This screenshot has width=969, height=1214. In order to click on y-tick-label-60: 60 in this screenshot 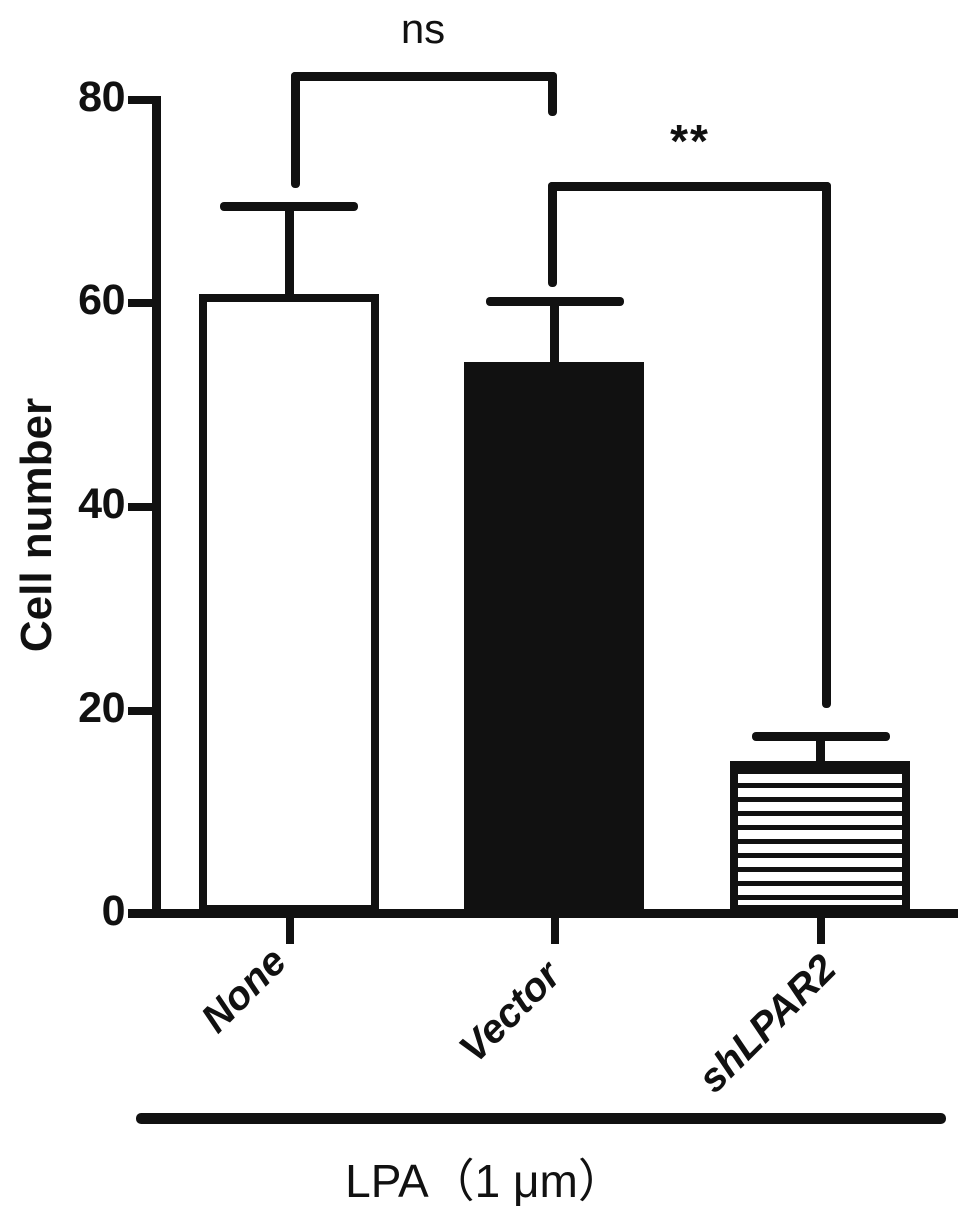, I will do `click(101, 300)`.